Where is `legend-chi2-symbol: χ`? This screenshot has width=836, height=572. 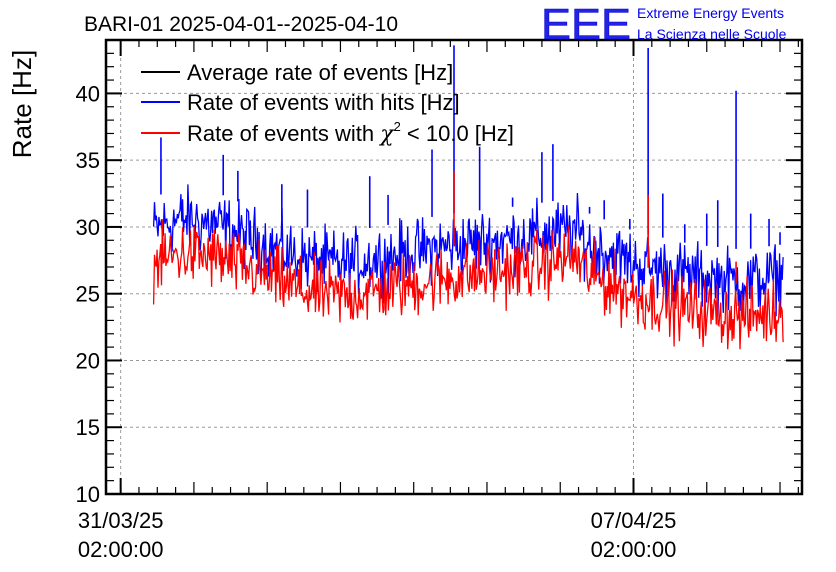 legend-chi2-symbol: χ is located at coordinates (386, 134).